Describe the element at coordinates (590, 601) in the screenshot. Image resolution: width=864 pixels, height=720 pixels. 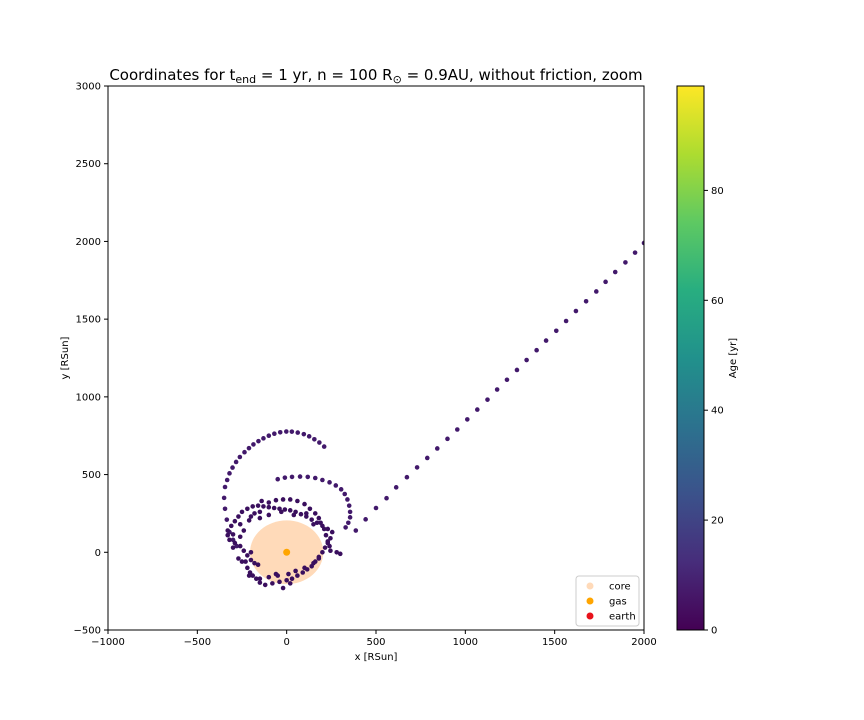
I see `legend-marker-gas` at that location.